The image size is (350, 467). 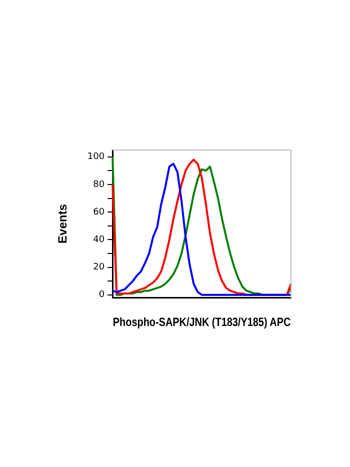 I want to click on y-tick-label: 20, so click(x=99, y=267).